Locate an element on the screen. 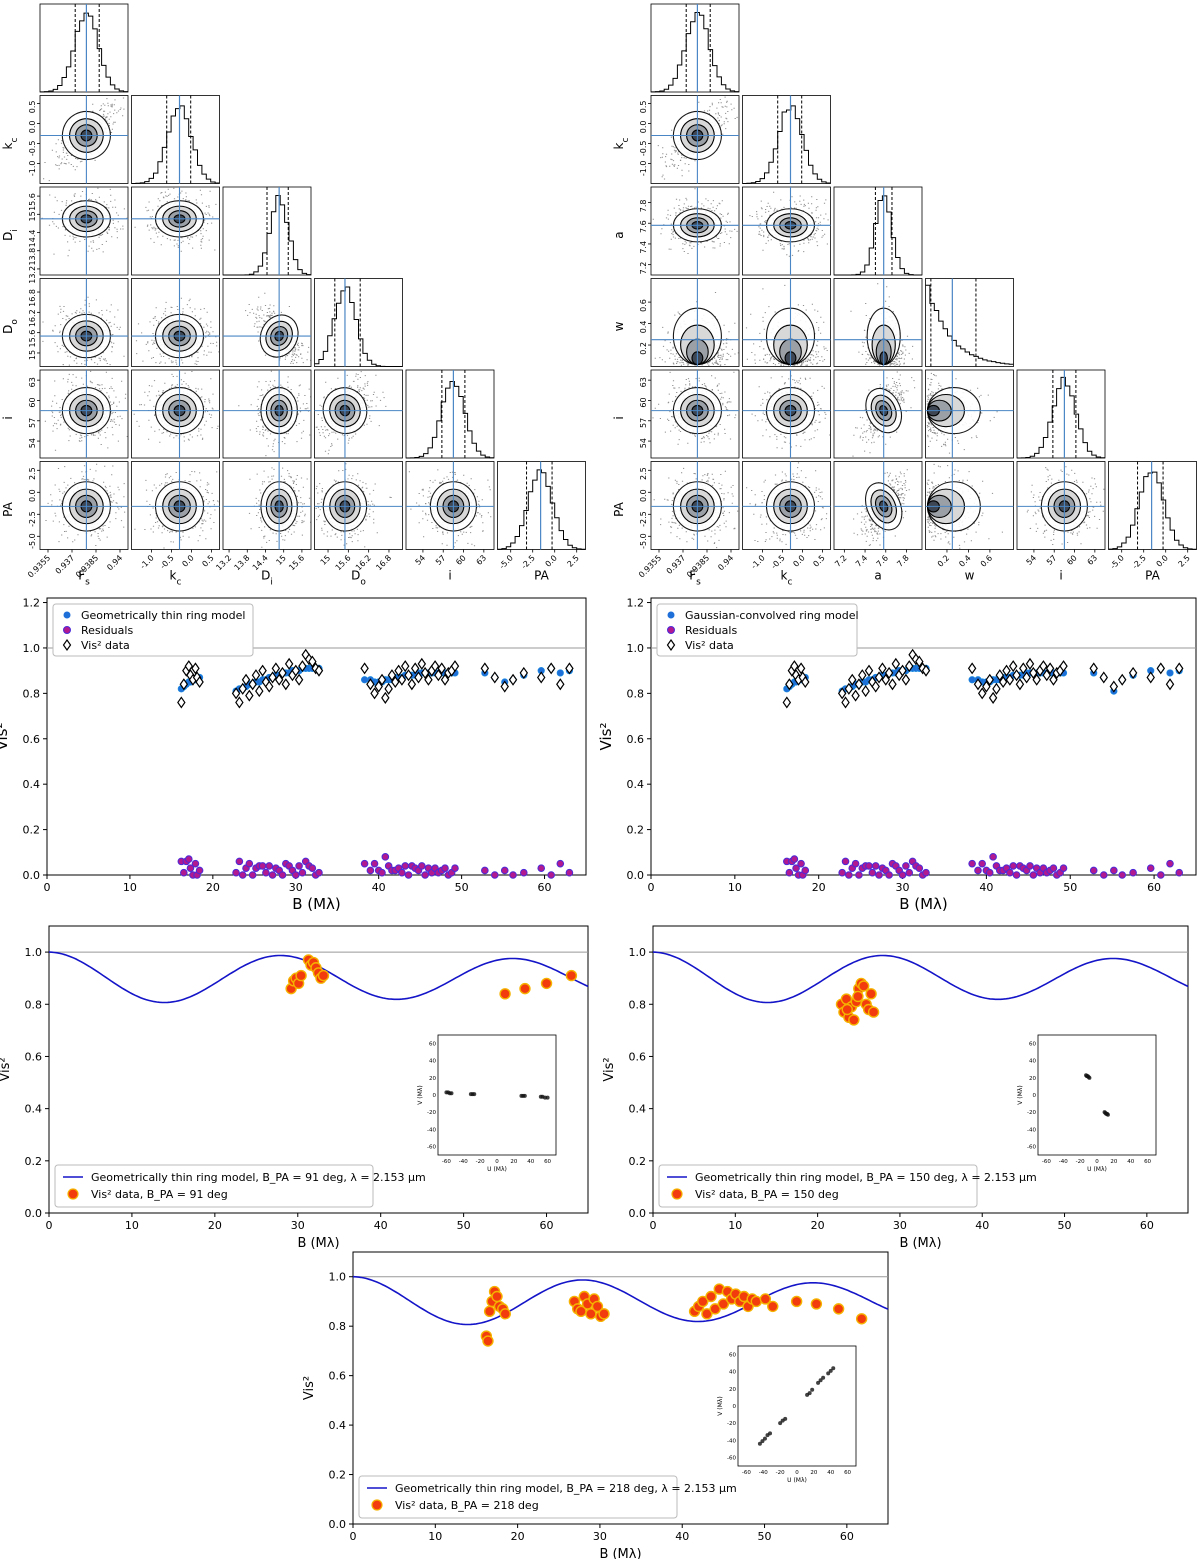 This screenshot has width=1200, height=1559. x-axis-label: PA is located at coordinates (541, 576).